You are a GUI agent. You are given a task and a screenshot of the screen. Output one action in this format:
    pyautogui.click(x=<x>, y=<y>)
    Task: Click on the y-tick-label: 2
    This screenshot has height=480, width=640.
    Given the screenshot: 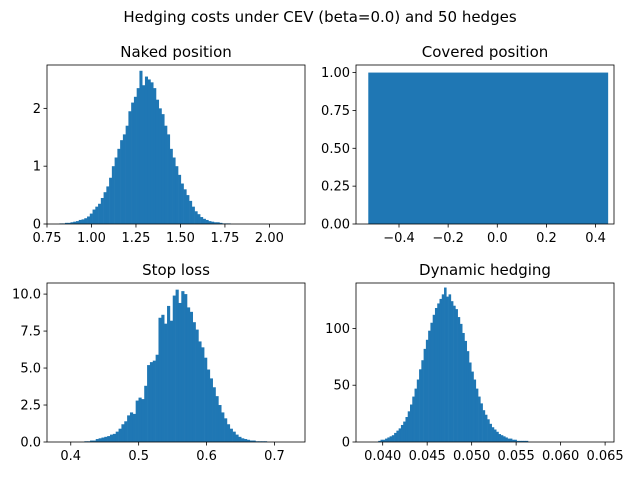 What is the action you would take?
    pyautogui.click(x=37, y=109)
    